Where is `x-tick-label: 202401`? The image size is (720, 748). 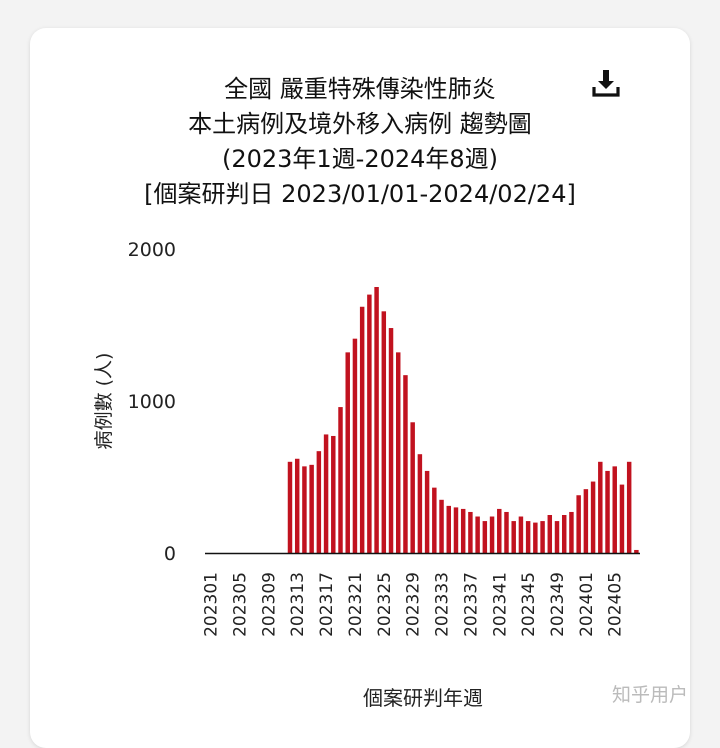
x-tick-label: 202401 is located at coordinates (587, 604).